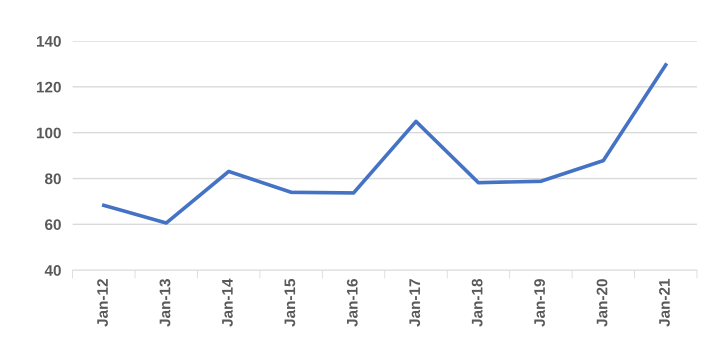 Image resolution: width=726 pixels, height=342 pixels. I want to click on y-tick-label: 40, so click(52, 270).